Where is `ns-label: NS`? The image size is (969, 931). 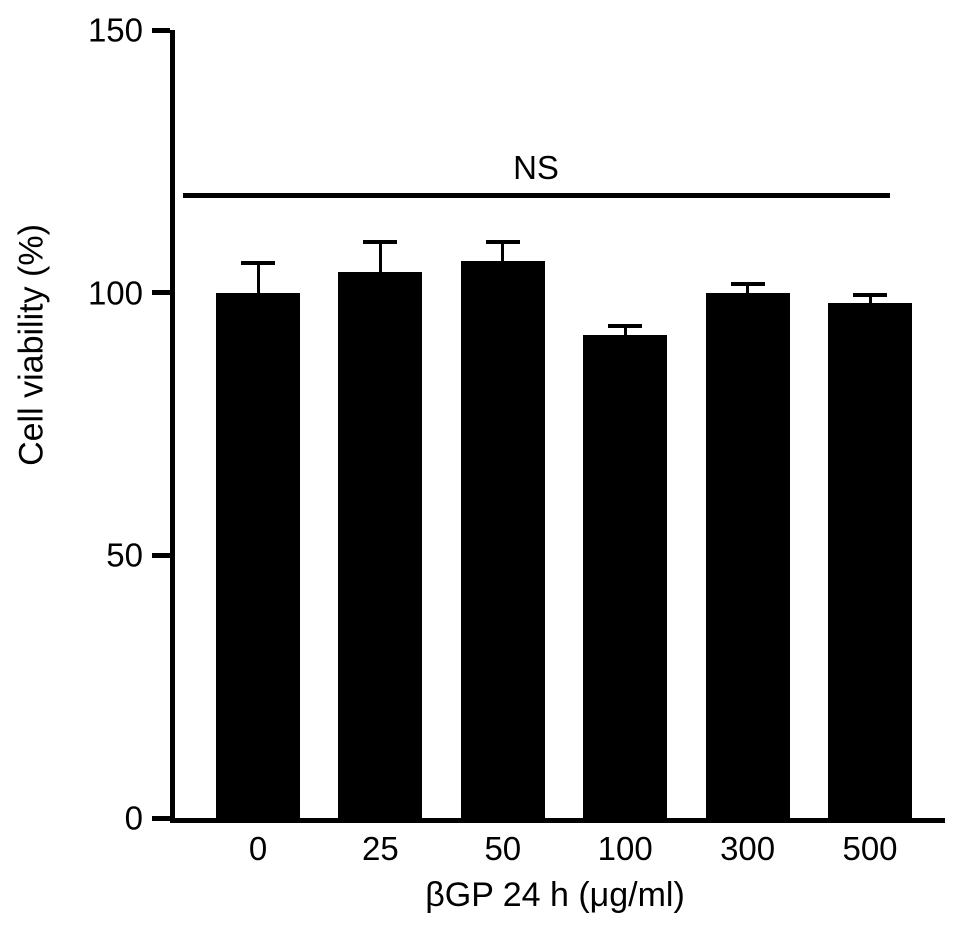
ns-label: NS is located at coordinates (536, 168).